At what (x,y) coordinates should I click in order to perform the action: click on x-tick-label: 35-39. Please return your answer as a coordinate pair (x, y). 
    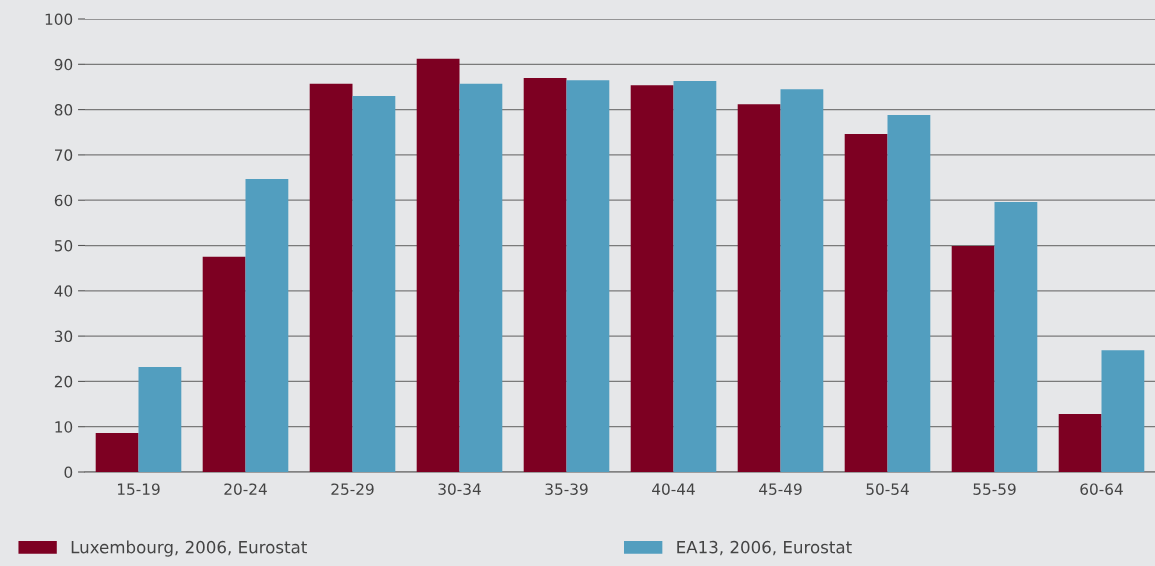
    Looking at the image, I should click on (566, 489).